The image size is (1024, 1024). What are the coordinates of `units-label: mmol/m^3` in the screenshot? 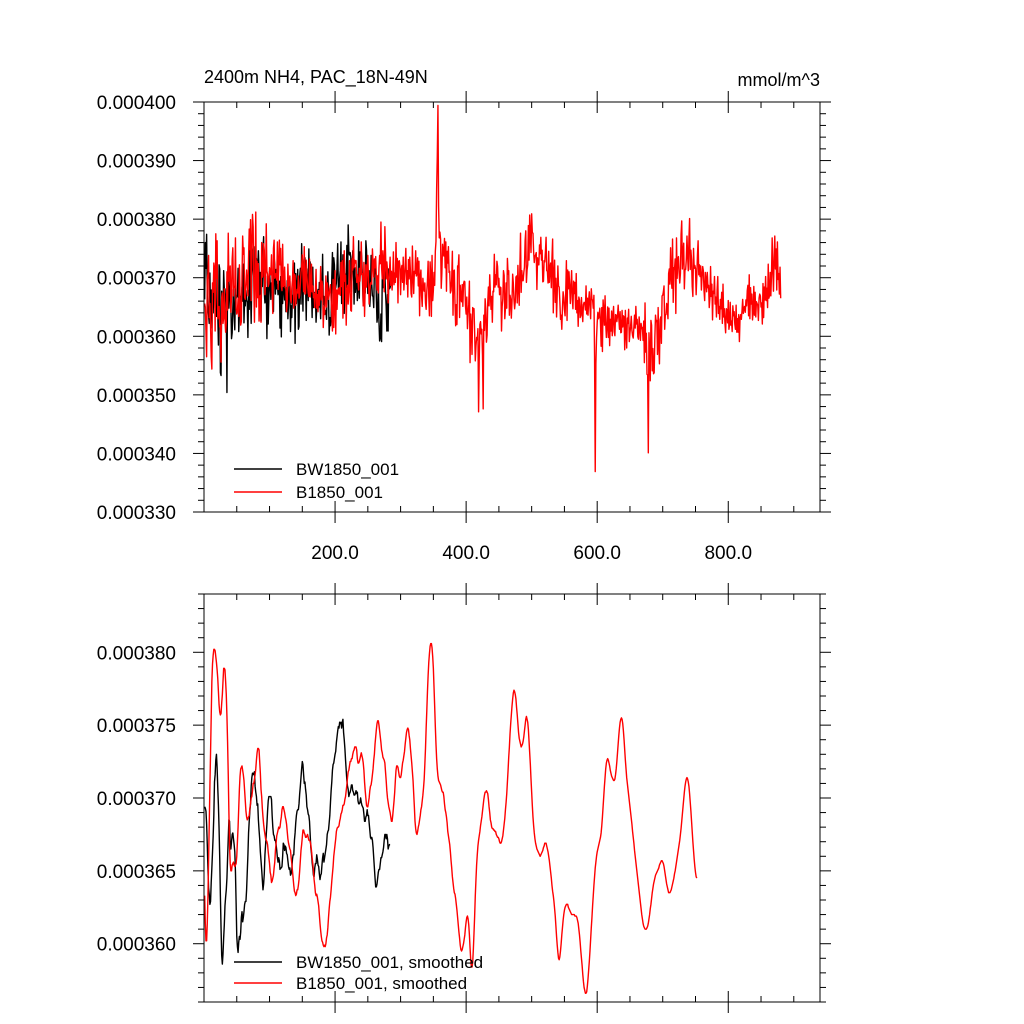 It's located at (779, 80).